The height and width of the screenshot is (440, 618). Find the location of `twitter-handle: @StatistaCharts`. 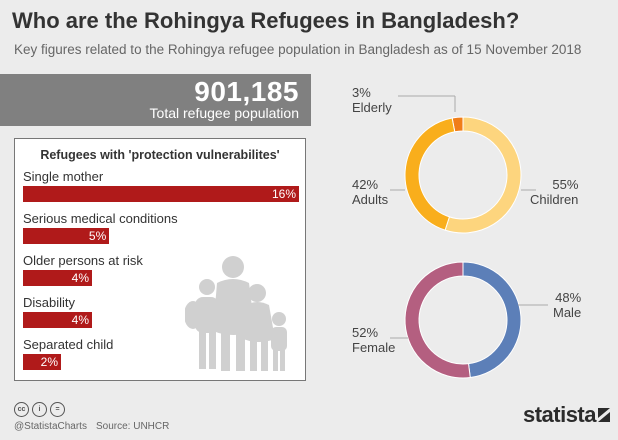

twitter-handle: @StatistaCharts is located at coordinates (50, 426).